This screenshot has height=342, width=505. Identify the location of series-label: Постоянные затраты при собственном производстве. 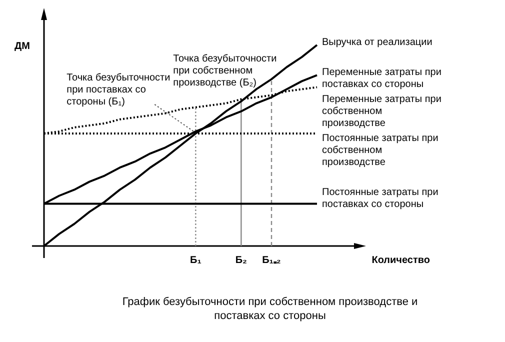
(380, 150).